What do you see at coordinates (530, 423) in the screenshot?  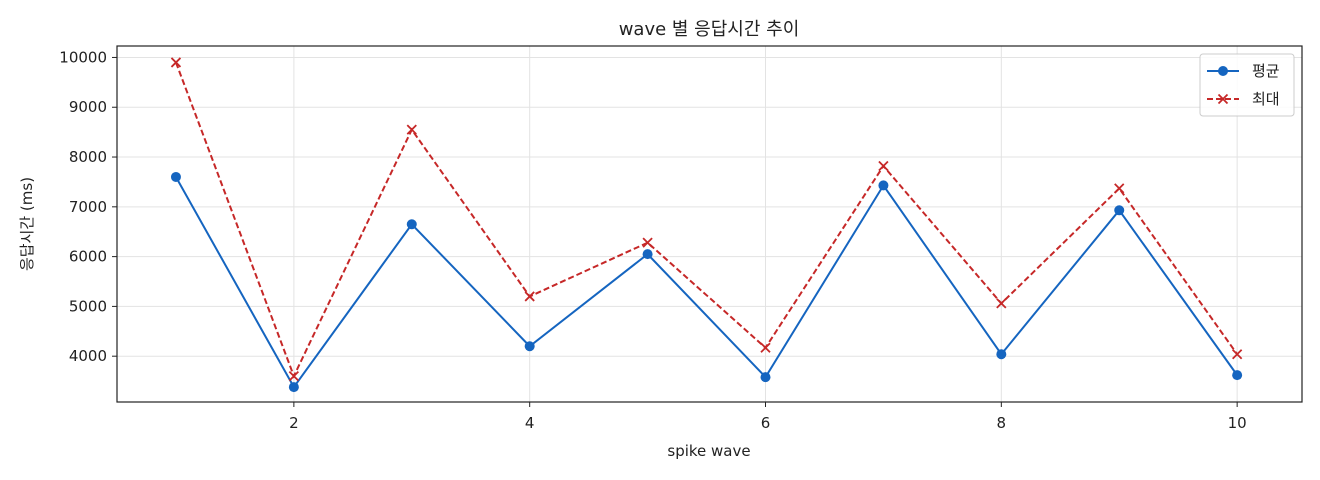 I see `x-tick-label: 4` at bounding box center [530, 423].